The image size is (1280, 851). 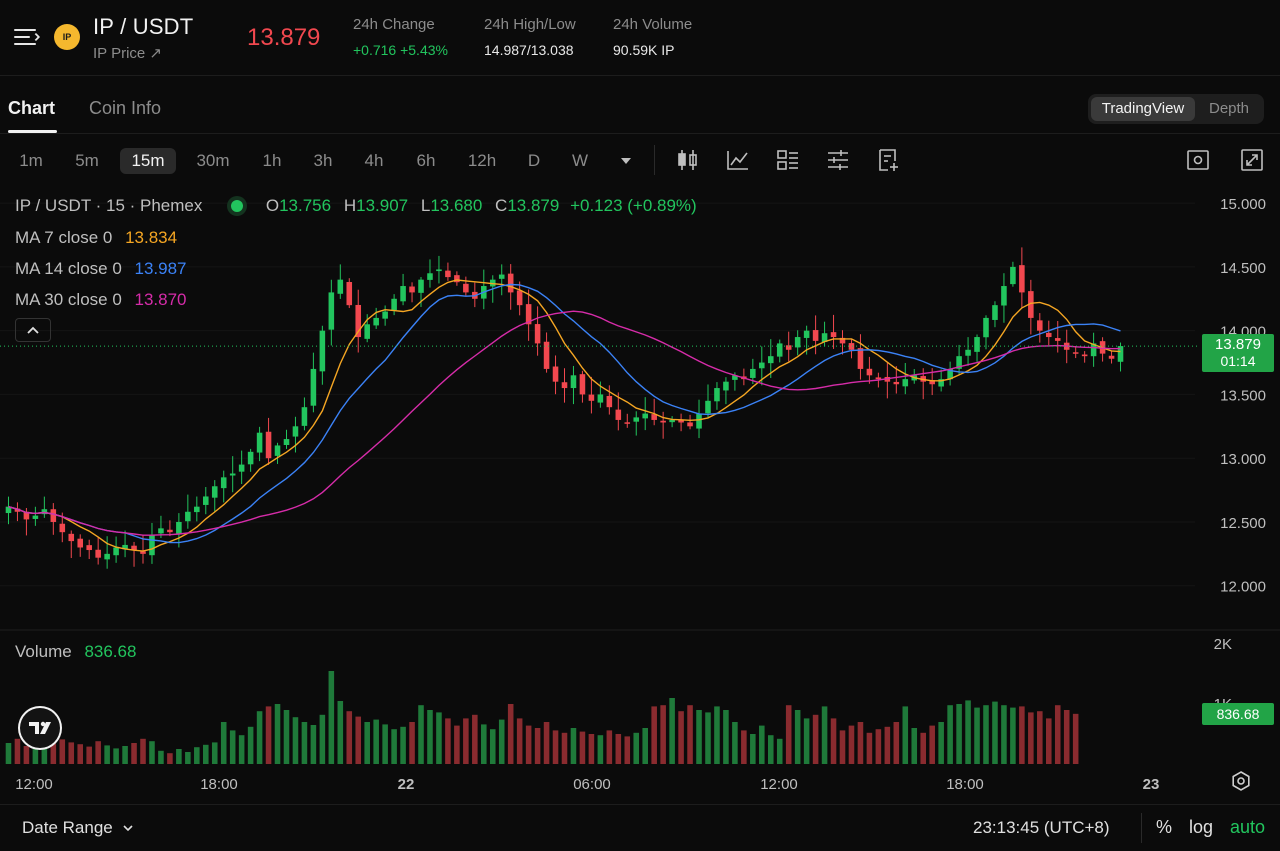 What do you see at coordinates (640, 827) in the screenshot?
I see `bottom-bar: Date Range 23:13:45 (UTC+8) % log auto` at bounding box center [640, 827].